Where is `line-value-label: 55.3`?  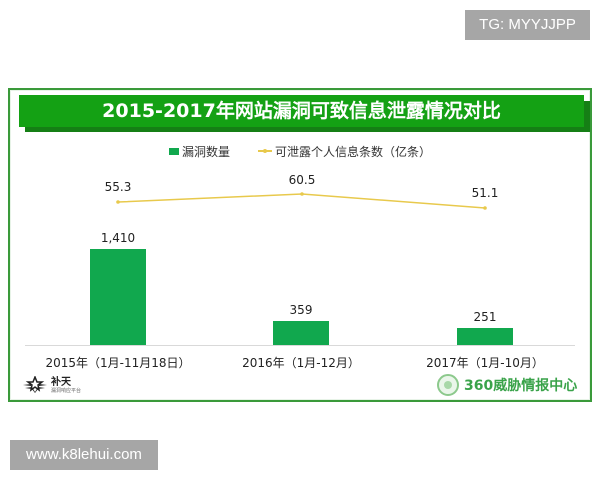 line-value-label: 55.3 is located at coordinates (118, 187).